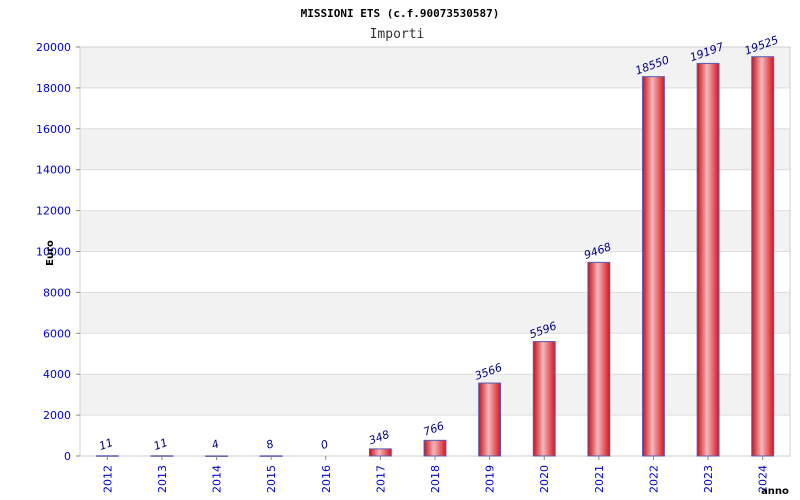 This screenshot has height=500, width=800. Describe the element at coordinates (57, 333) in the screenshot. I see `y-tick-label: 6000` at that location.